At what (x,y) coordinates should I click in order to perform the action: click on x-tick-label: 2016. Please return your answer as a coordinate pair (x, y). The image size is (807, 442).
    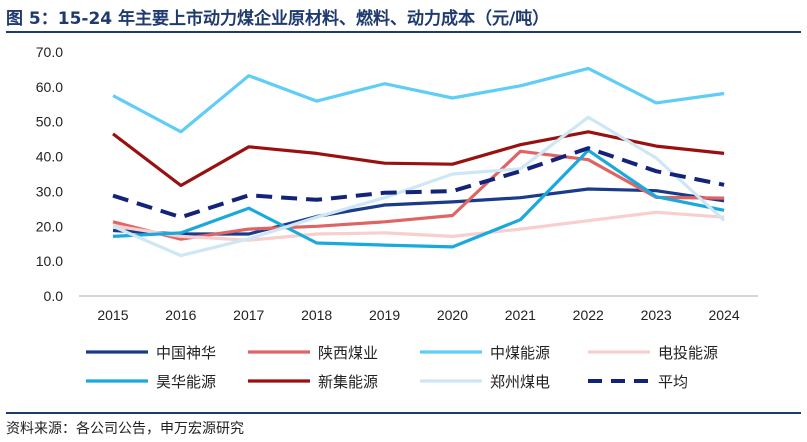
    Looking at the image, I should click on (180, 315).